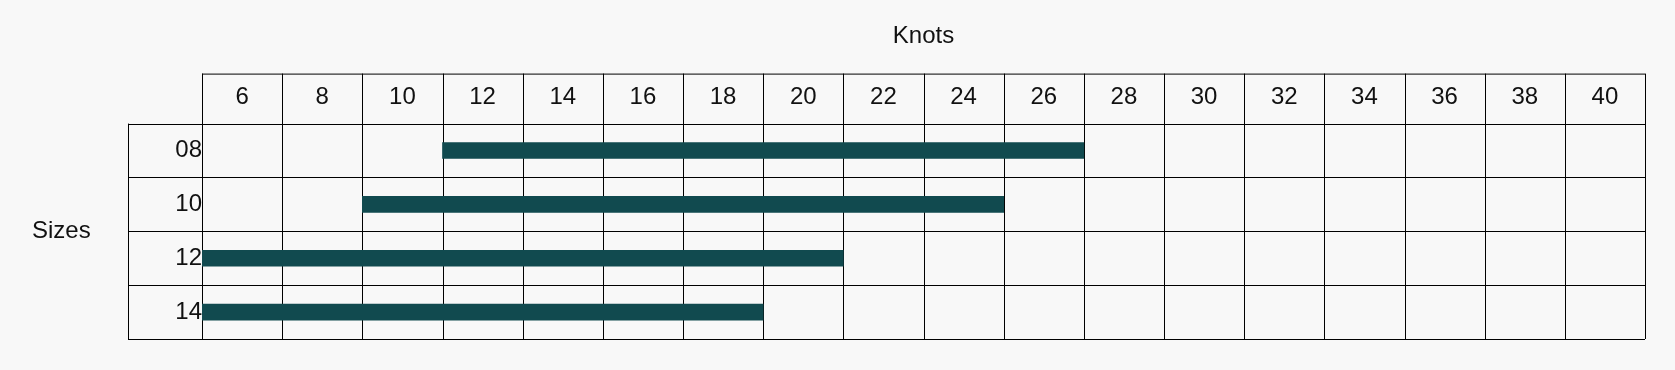 This screenshot has width=1675, height=370. Describe the element at coordinates (923, 35) in the screenshot. I see `x-axis-title: Knots` at that location.